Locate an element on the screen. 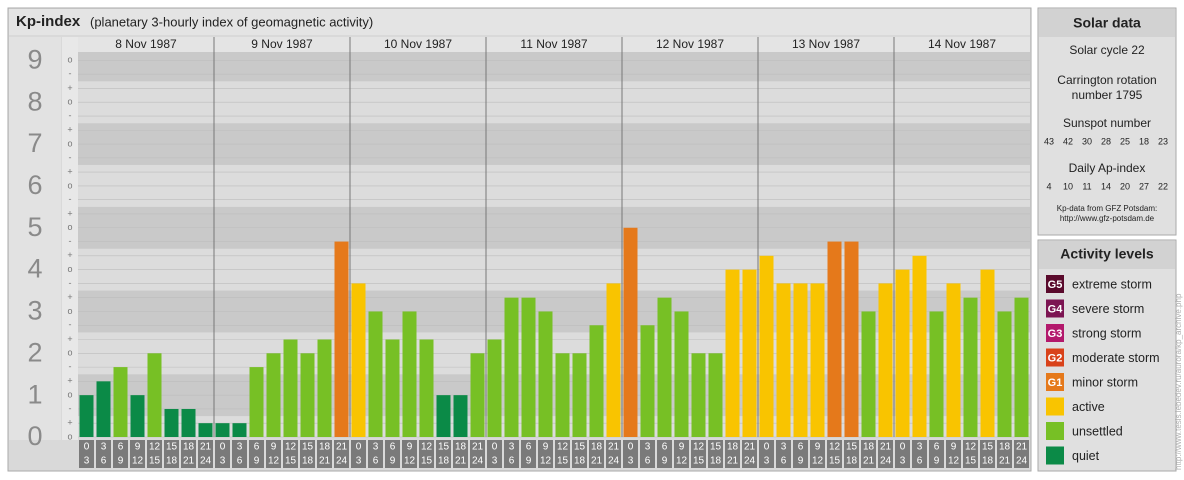  date-label: 9 Nov 1987 is located at coordinates (282, 44).